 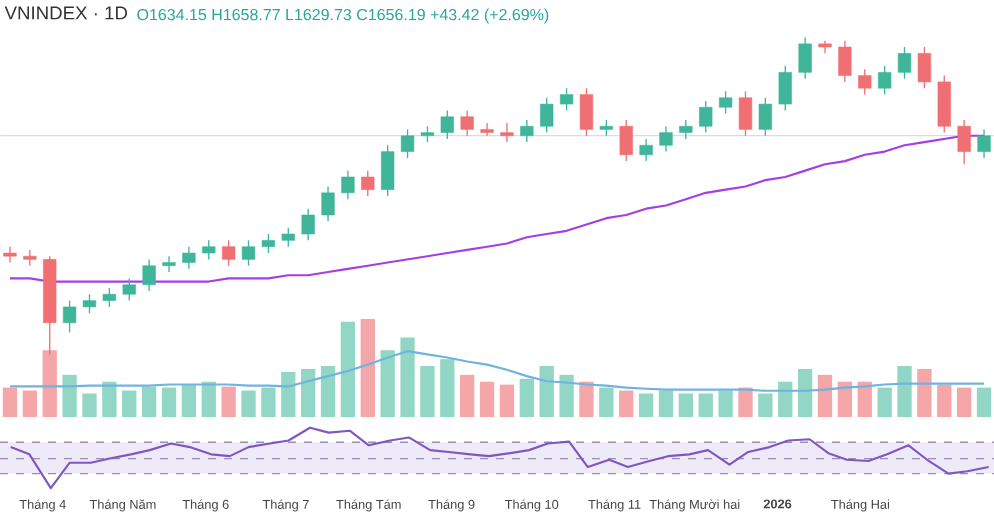 I want to click on chart-title: VNINDEX · 1D, so click(x=66, y=13).